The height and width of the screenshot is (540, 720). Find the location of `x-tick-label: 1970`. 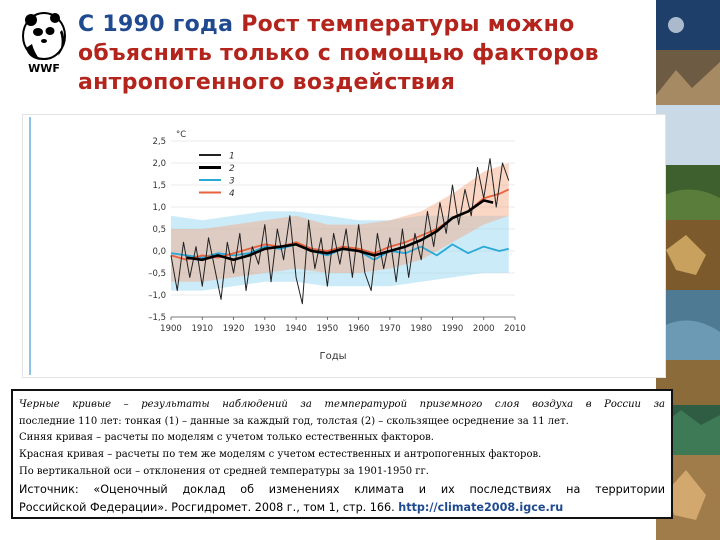

x-tick-label: 1970 is located at coordinates (390, 329).